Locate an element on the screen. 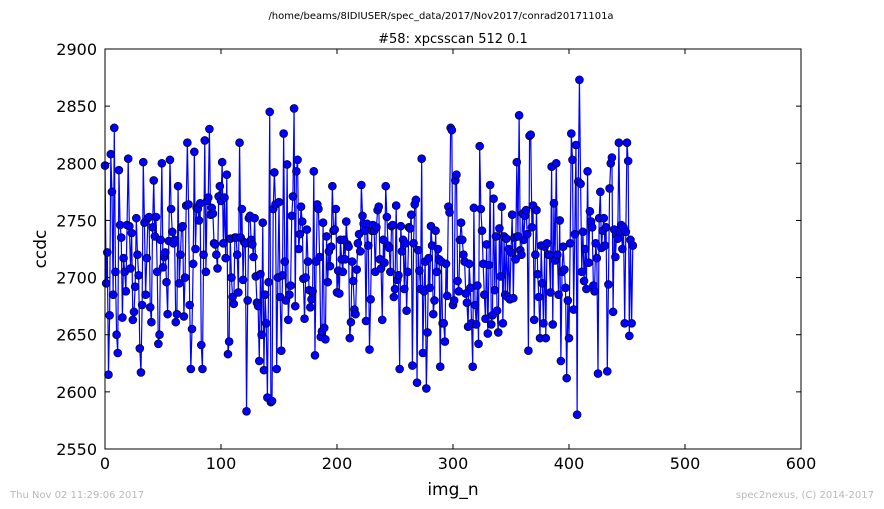 Image resolution: width=884 pixels, height=509 pixels. chart-title: #58: xpcsscan 512 0.1 is located at coordinates (453, 39).